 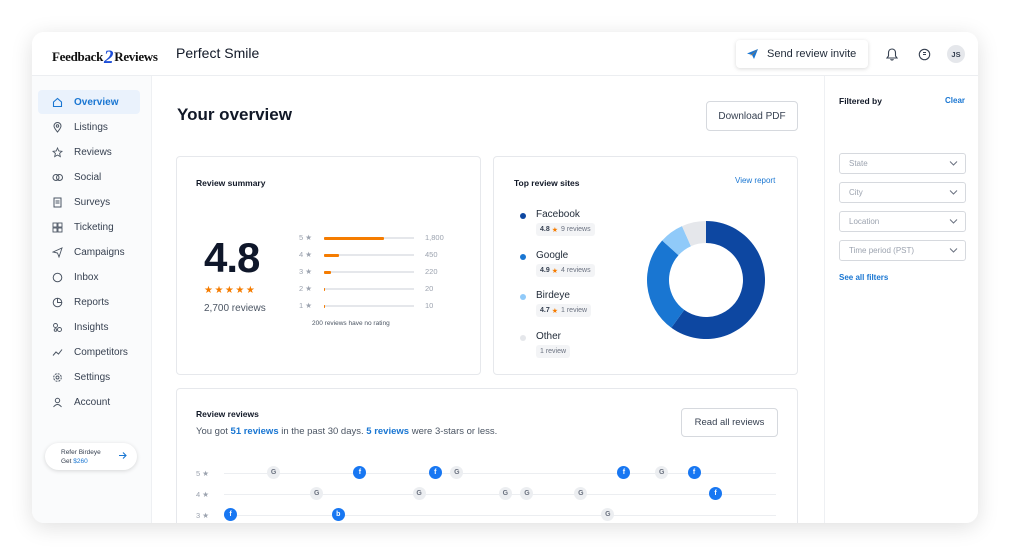 I want to click on sidebar-item-label: Account, so click(x=92, y=402).